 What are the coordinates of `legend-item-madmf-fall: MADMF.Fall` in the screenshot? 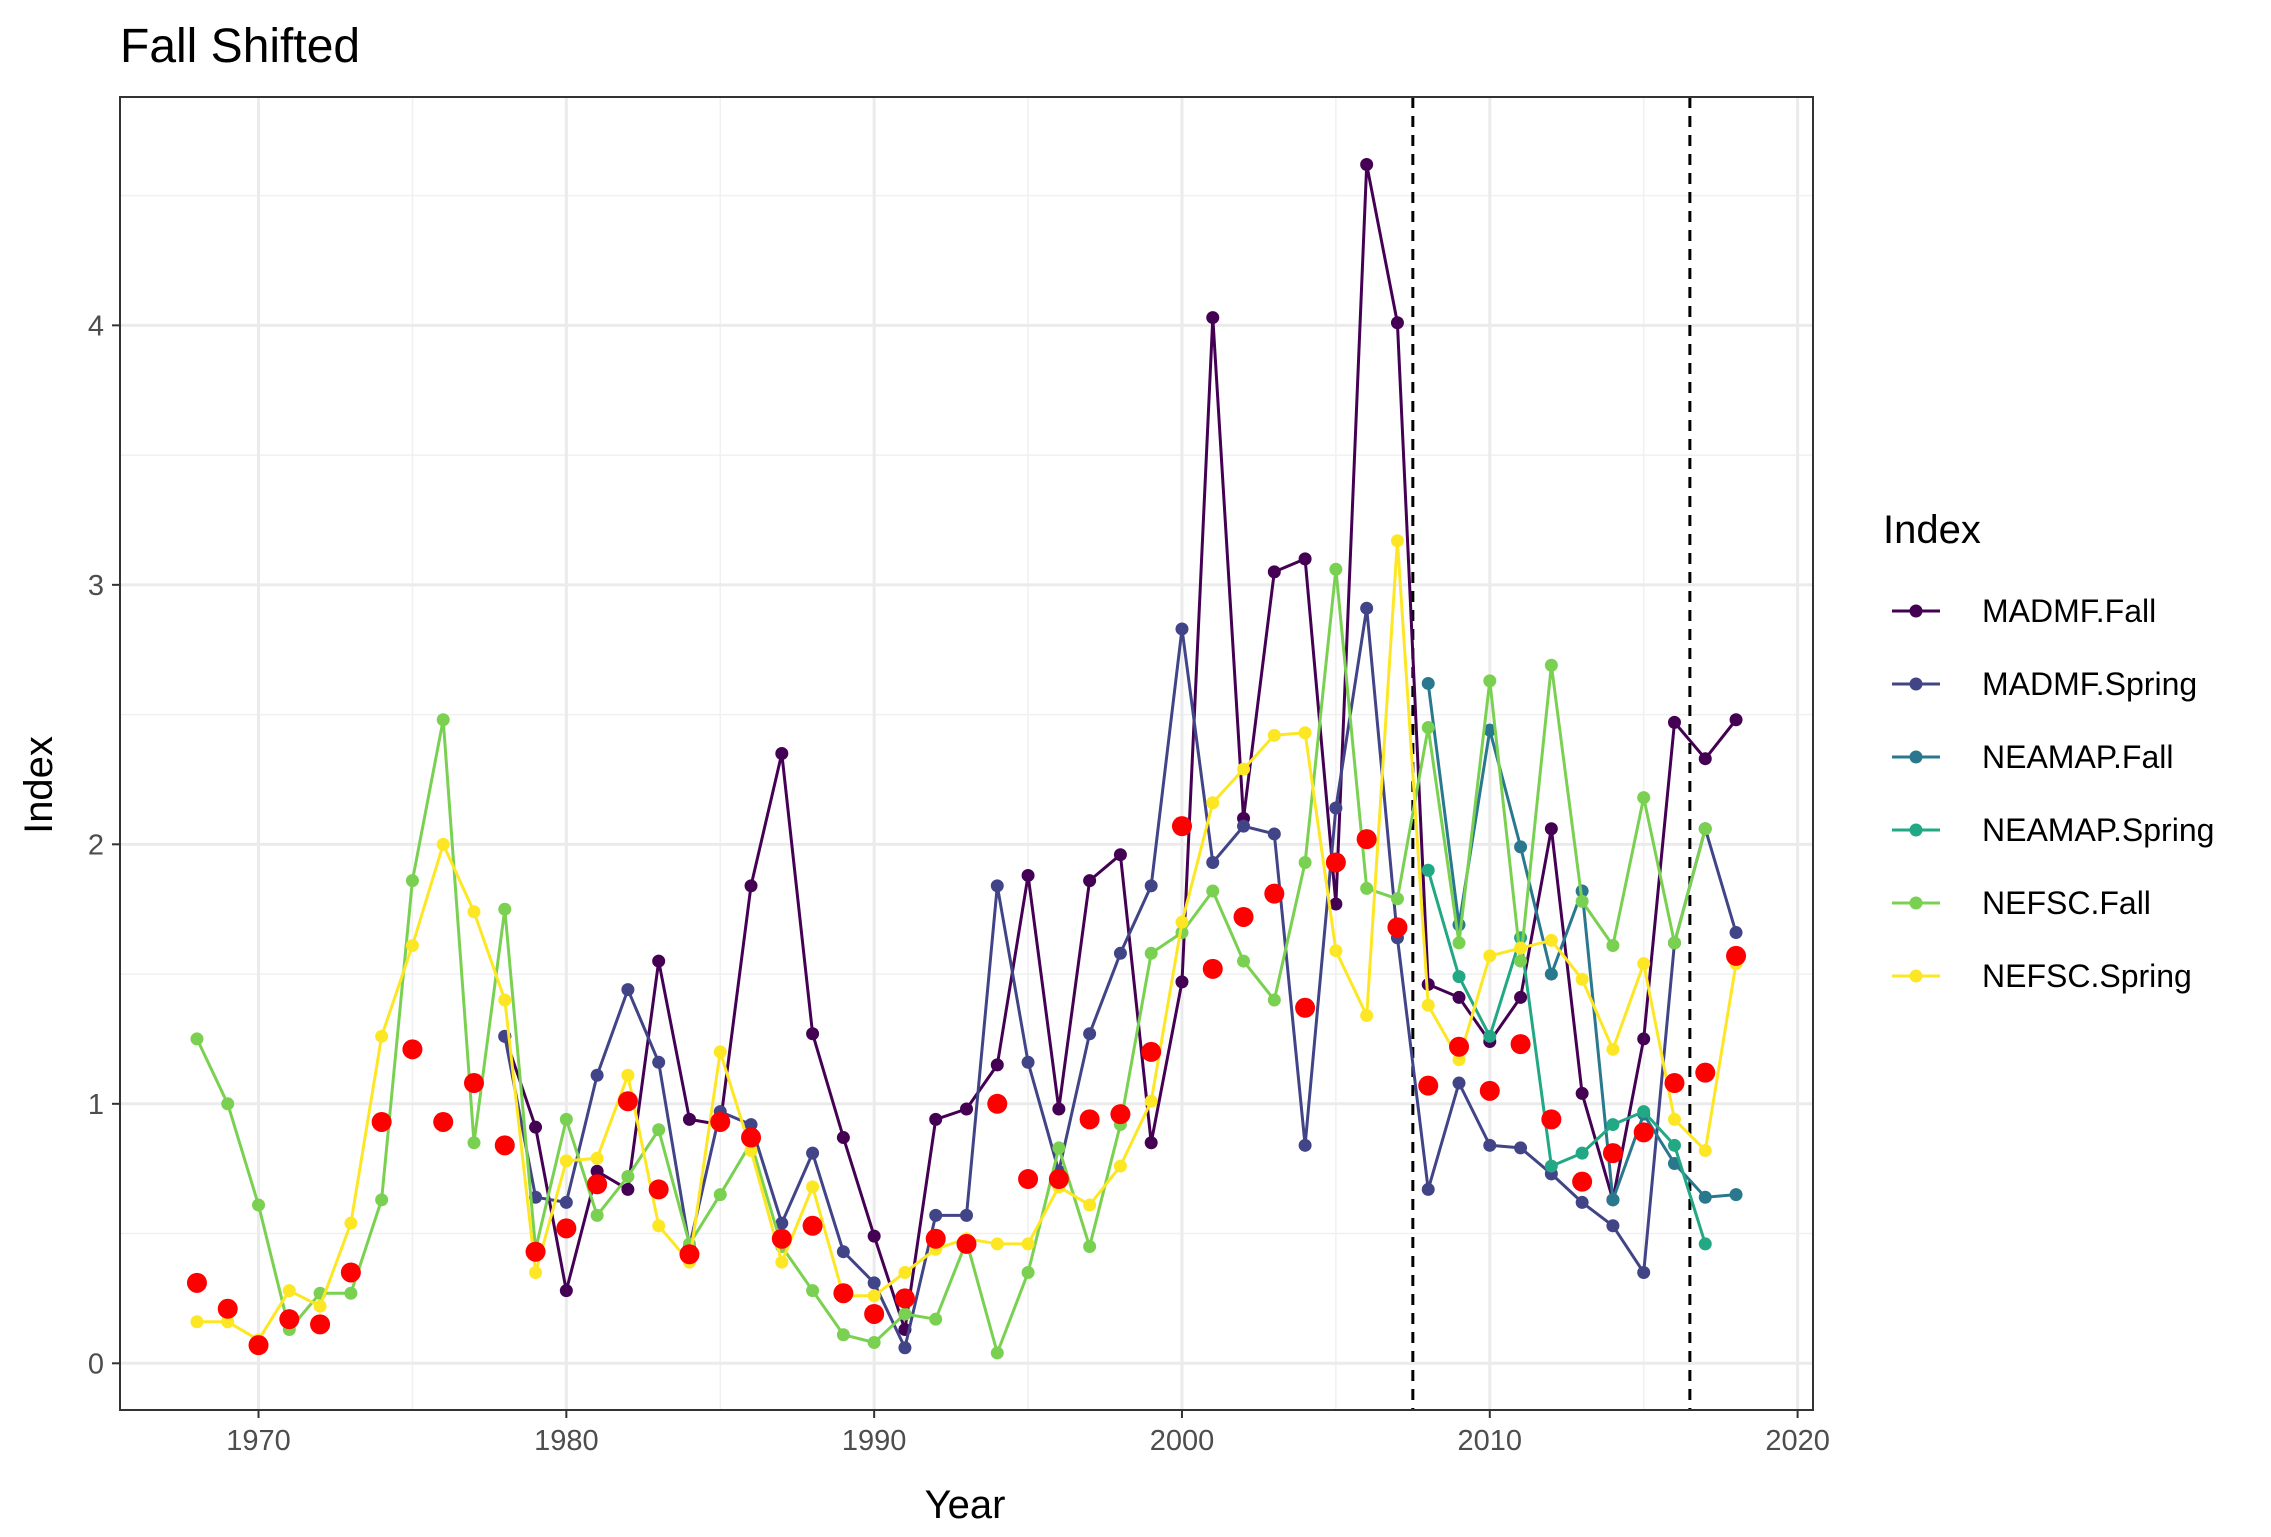 It's located at (2024, 611).